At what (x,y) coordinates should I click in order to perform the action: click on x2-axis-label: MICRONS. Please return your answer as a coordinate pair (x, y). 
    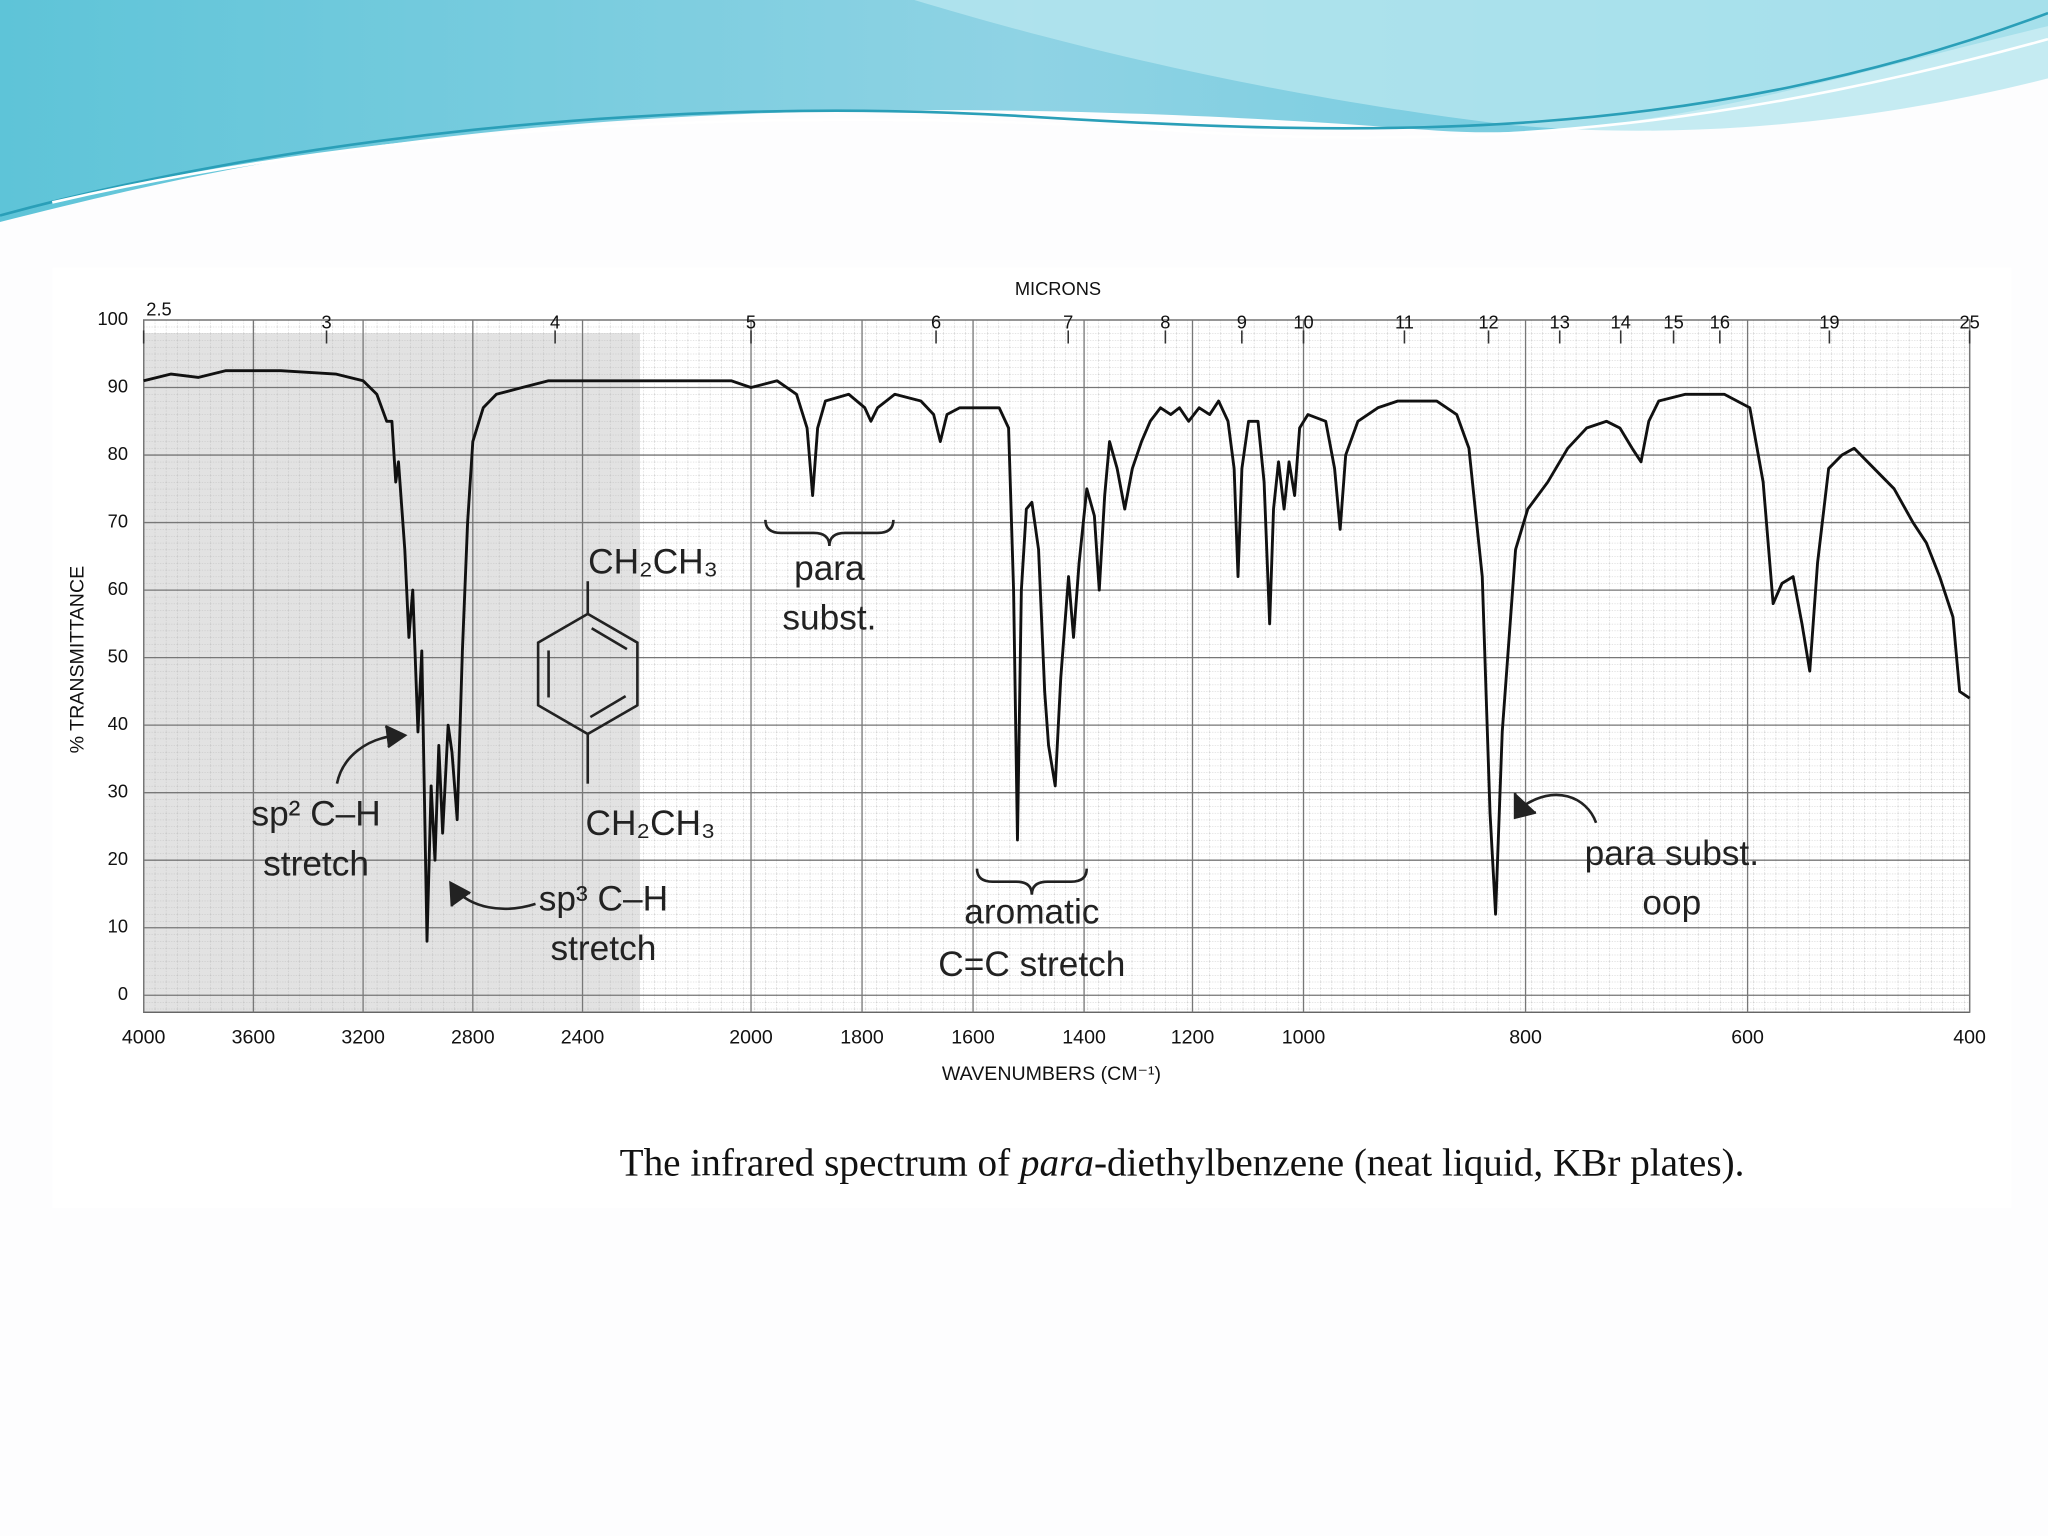
    Looking at the image, I should click on (1058, 288).